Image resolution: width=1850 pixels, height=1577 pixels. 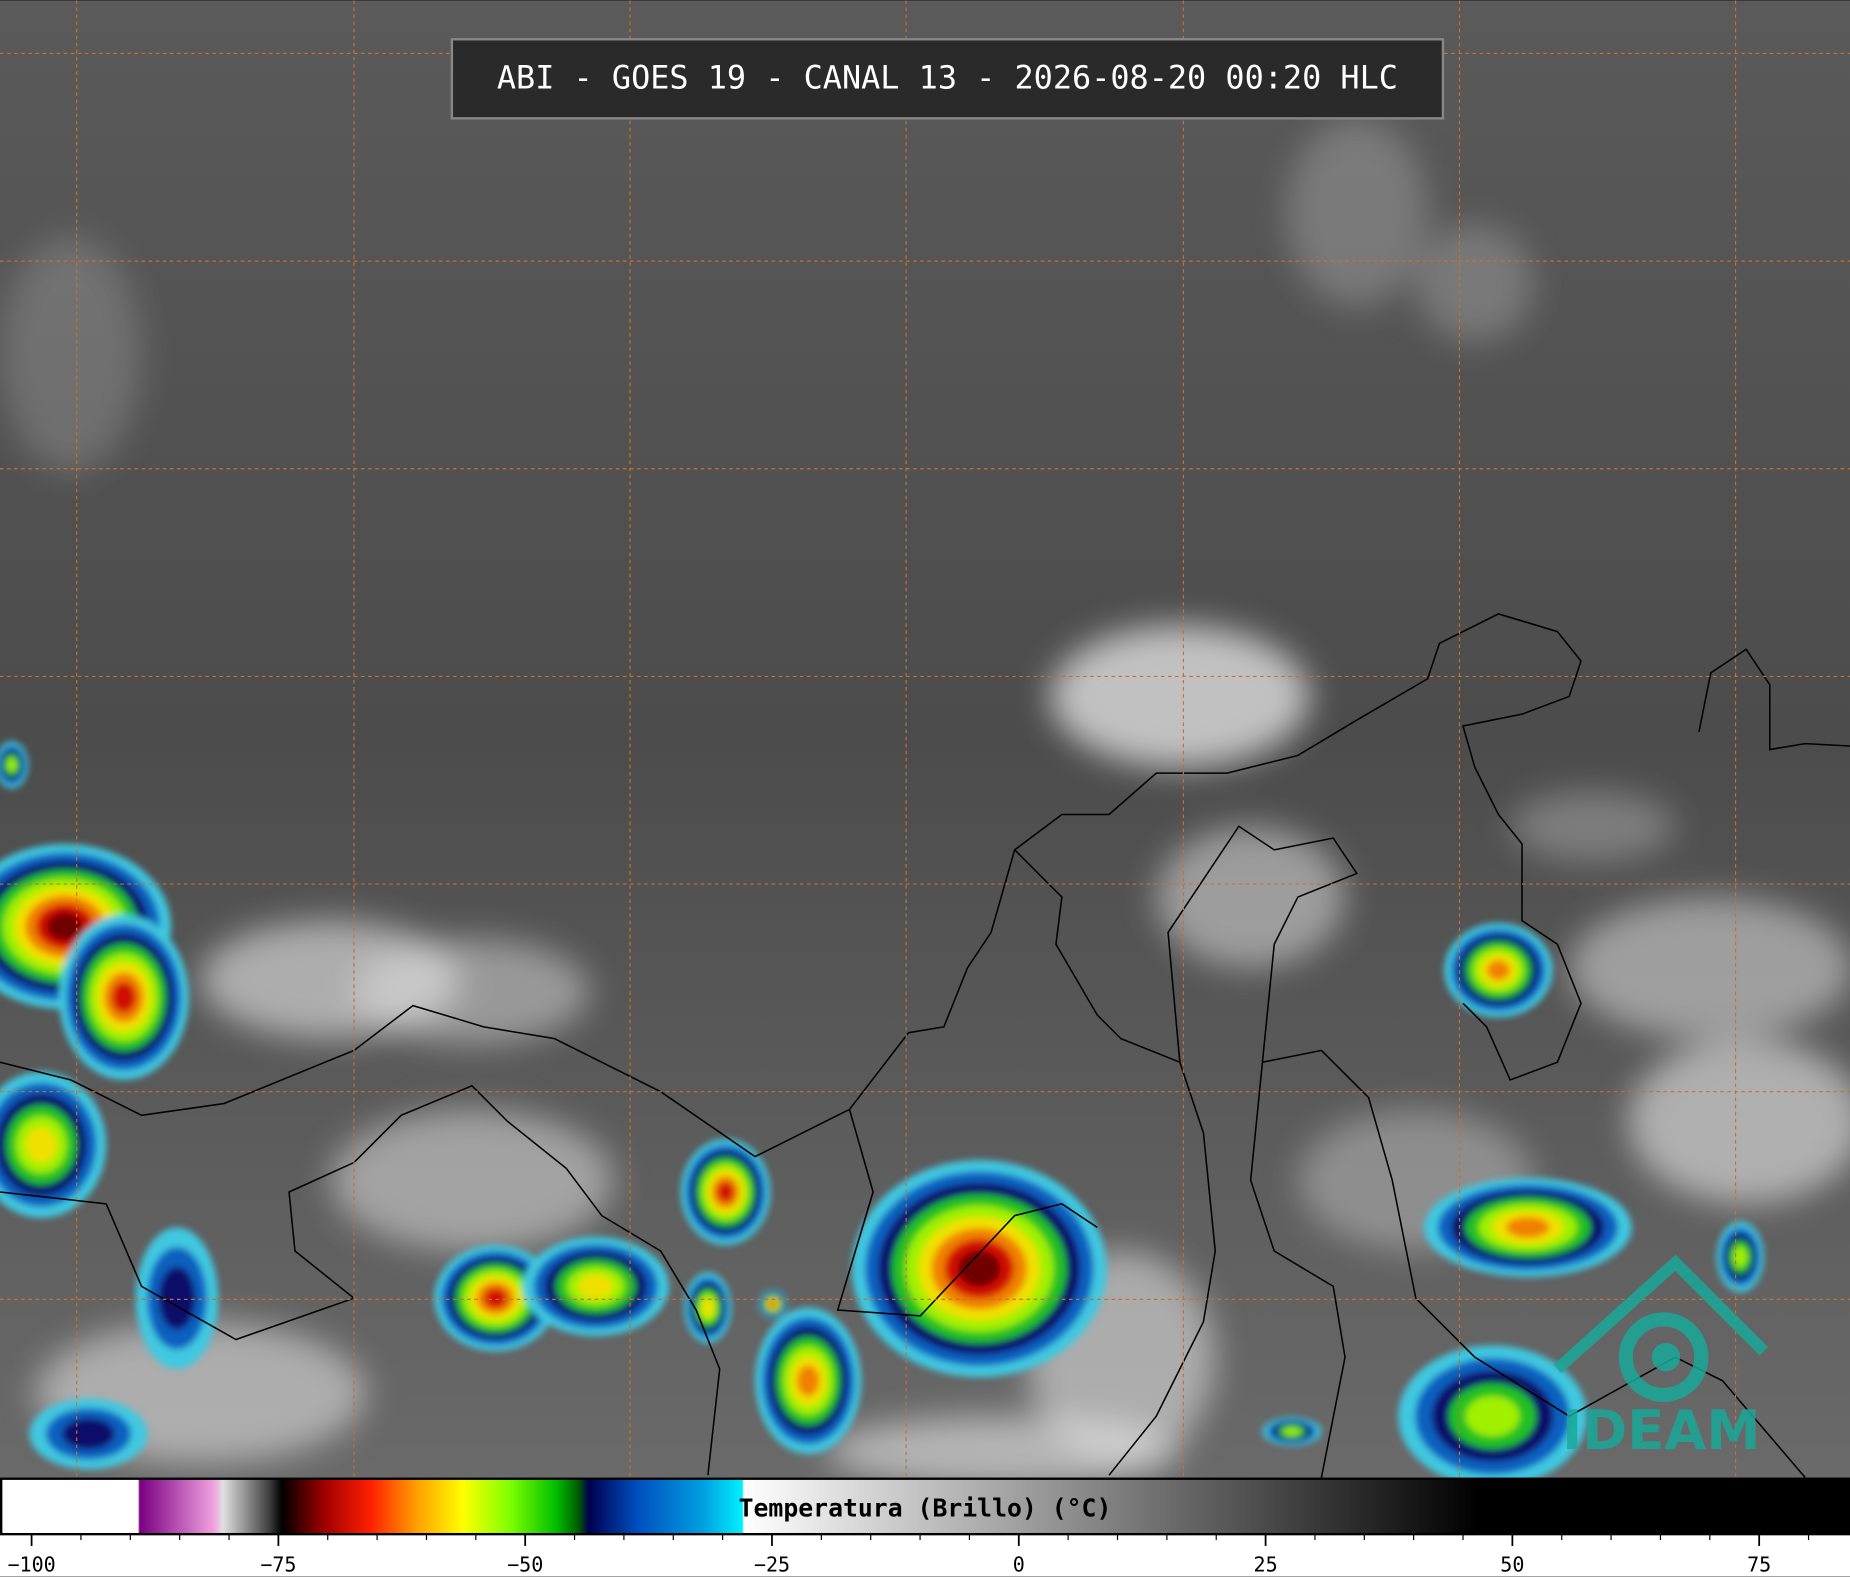 I want to click on colorbar-tick-label: 25, so click(x=1266, y=1565).